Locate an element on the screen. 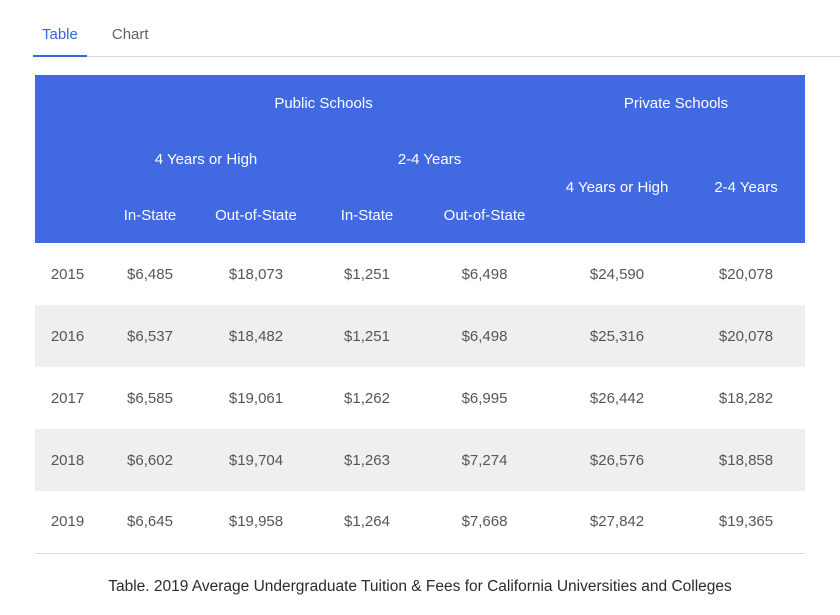 The height and width of the screenshot is (615, 840). header-outofstate-24yr: Out-of-State is located at coordinates (485, 215).